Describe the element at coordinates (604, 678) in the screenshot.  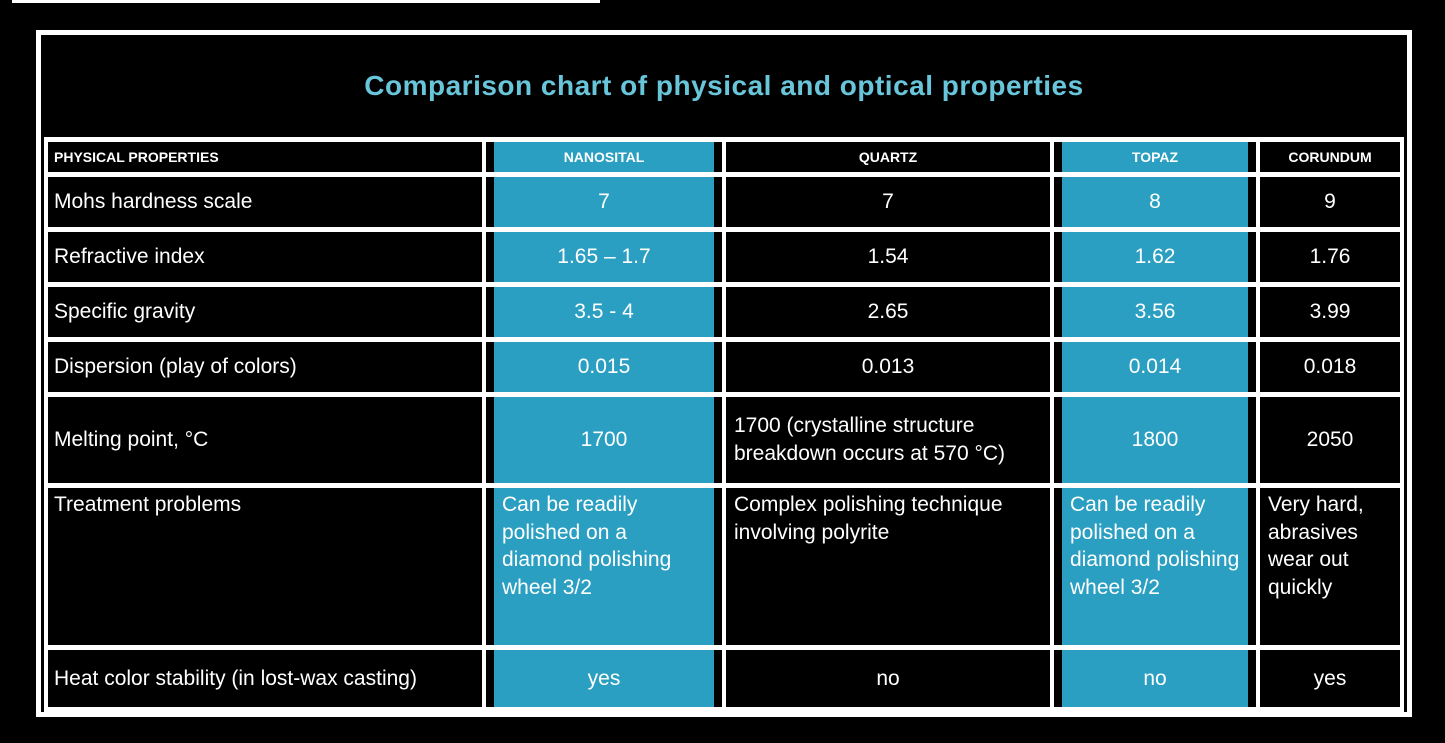
I see `value-cell-nanosital: yes` at that location.